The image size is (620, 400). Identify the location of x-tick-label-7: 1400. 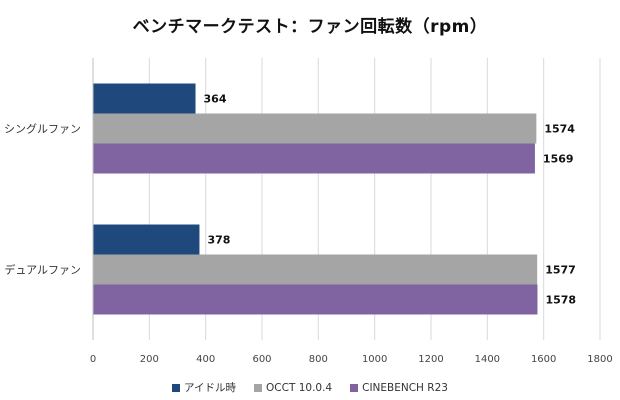
(487, 359).